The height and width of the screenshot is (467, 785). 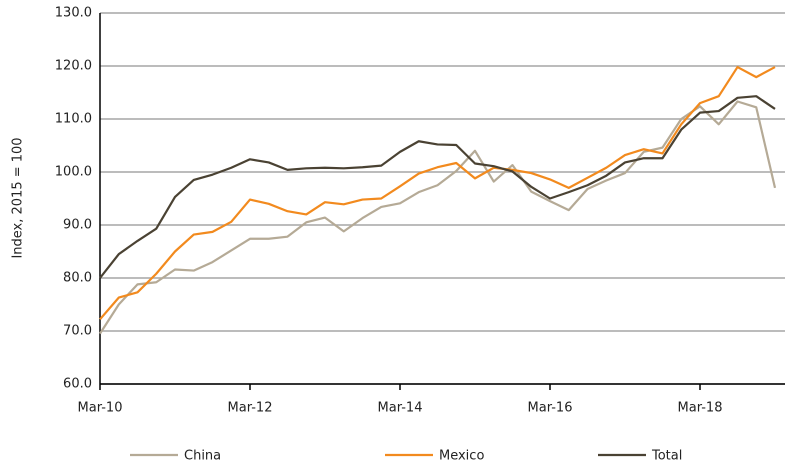 What do you see at coordinates (550, 408) in the screenshot?
I see `x-tick-label: Mar-16` at bounding box center [550, 408].